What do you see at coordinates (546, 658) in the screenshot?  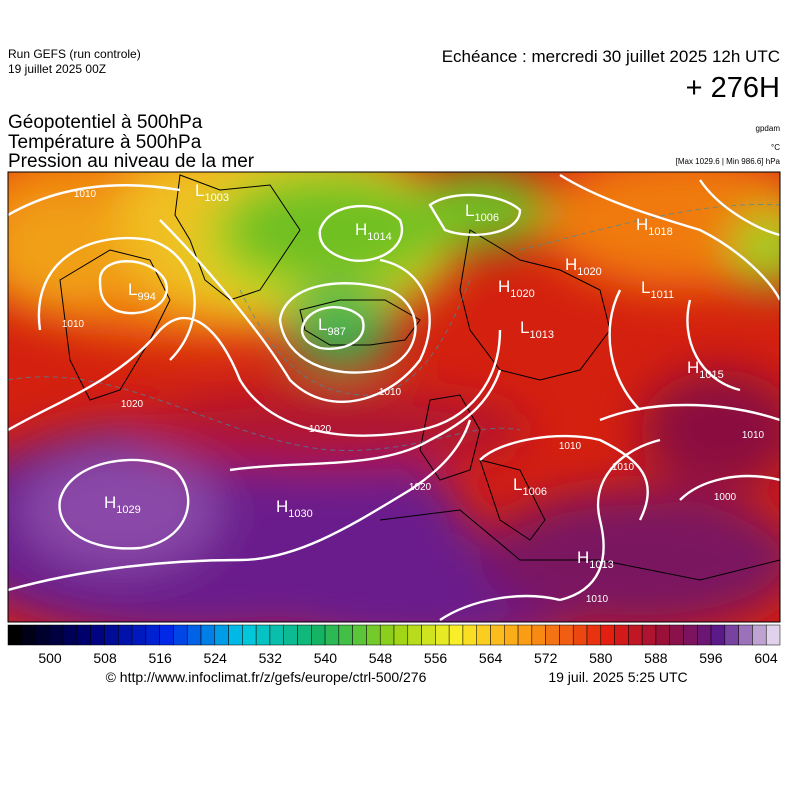 I see `colorbar-tick-label: 572` at bounding box center [546, 658].